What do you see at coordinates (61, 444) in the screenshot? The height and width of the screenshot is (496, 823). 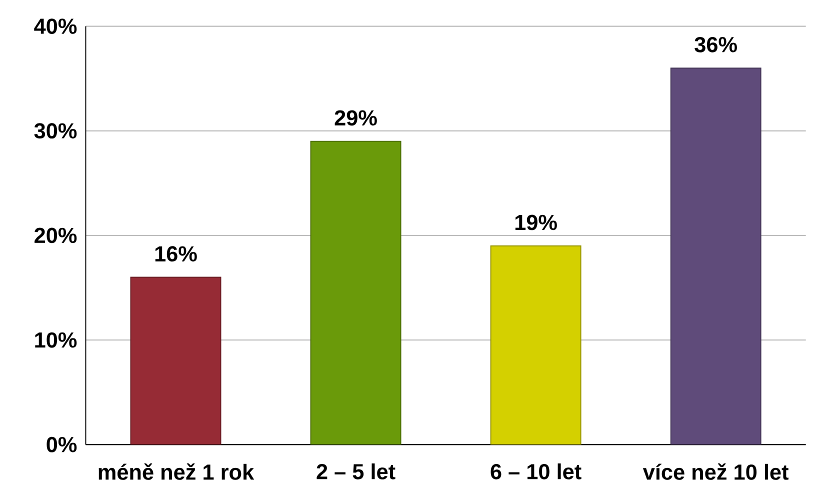 I see `y-tick-label: 0%` at bounding box center [61, 444].